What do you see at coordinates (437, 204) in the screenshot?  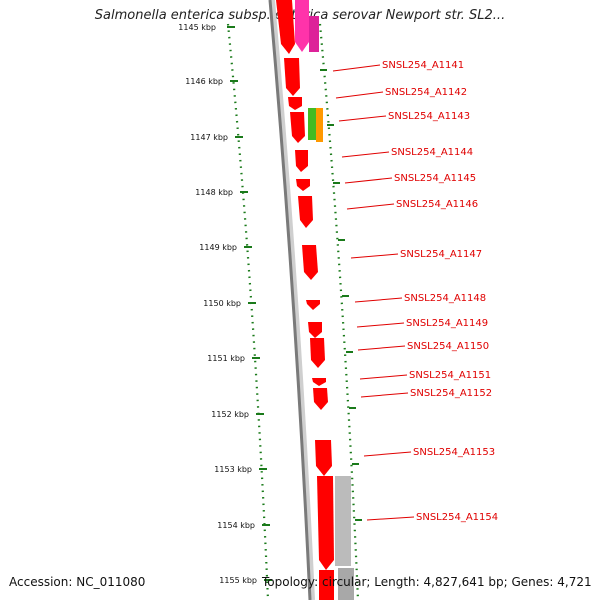 I see `gene-label: SNSL254_A1146` at bounding box center [437, 204].